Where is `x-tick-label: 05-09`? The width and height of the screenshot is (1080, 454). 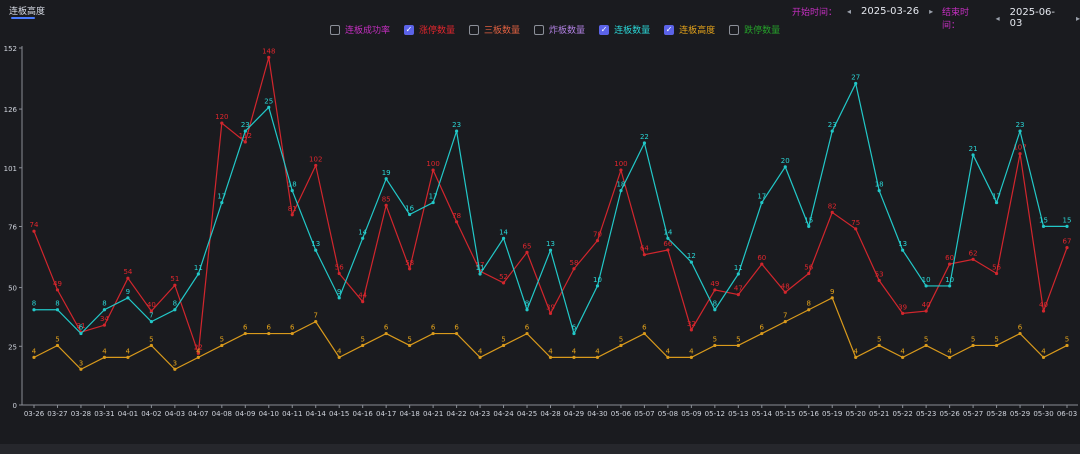
x-tick-label: 05-09 is located at coordinates (691, 414).